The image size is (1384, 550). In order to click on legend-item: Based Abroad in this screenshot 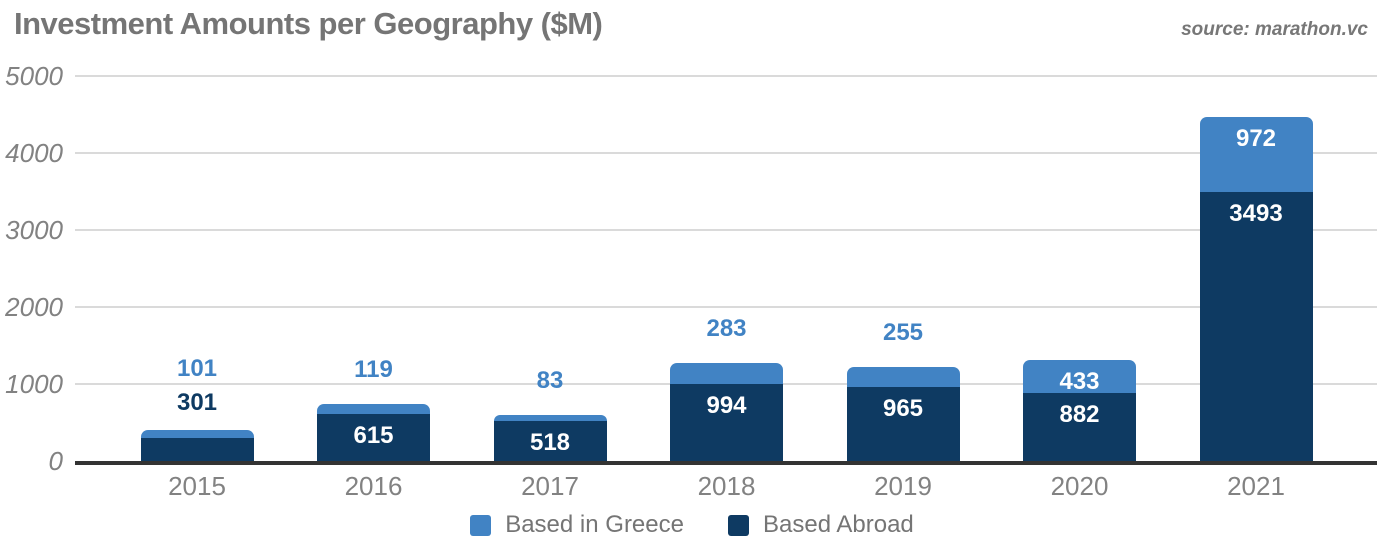, I will do `click(820, 524)`.